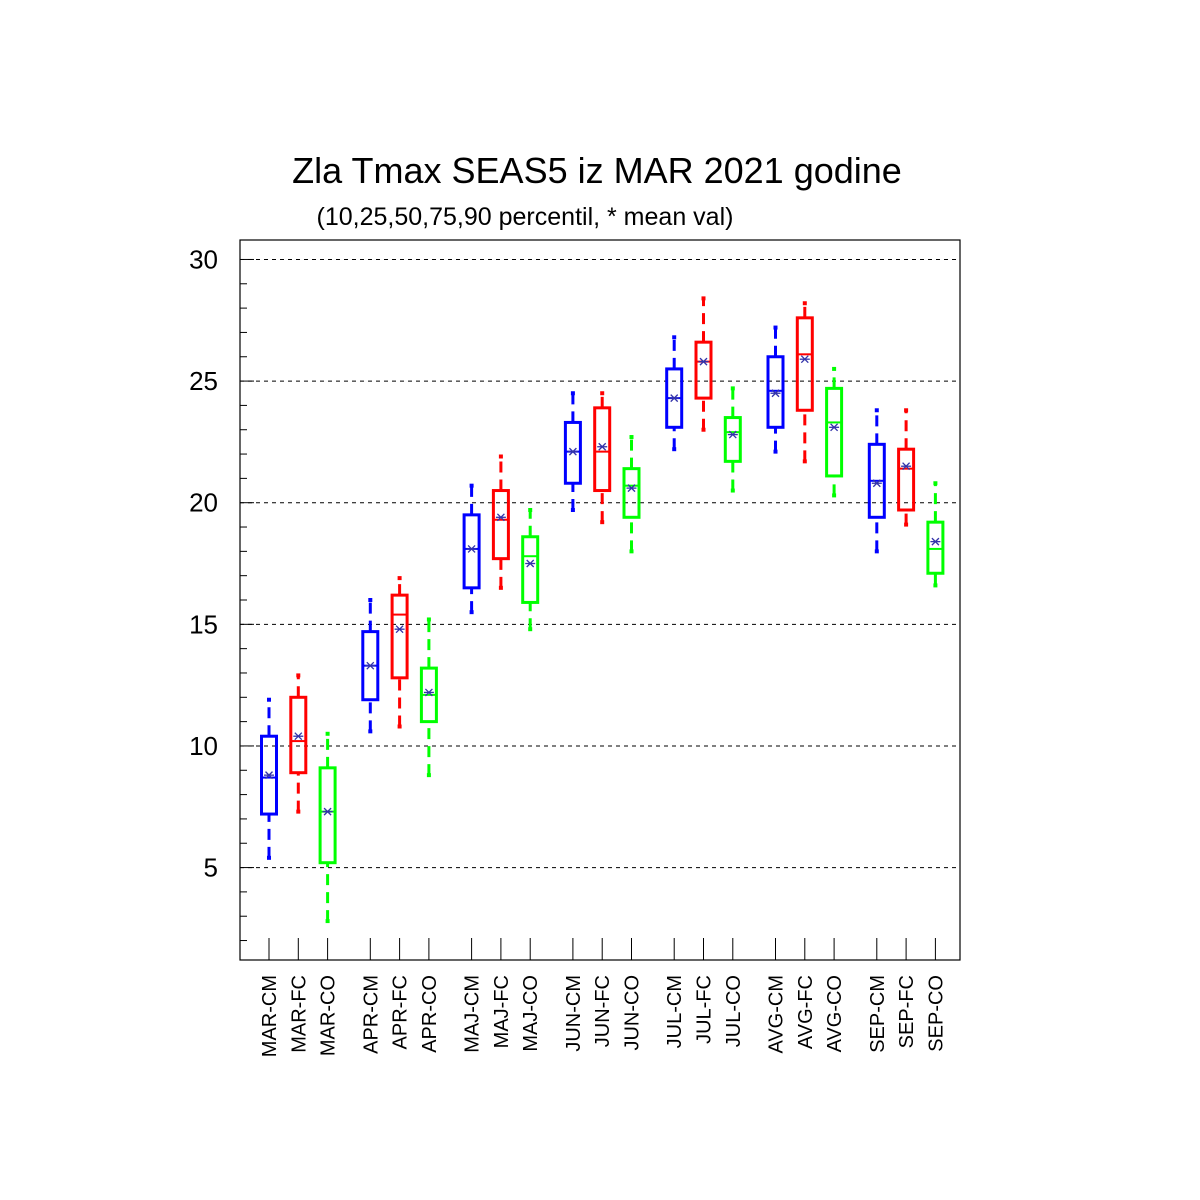 The height and width of the screenshot is (1200, 1200). Describe the element at coordinates (574, 1013) in the screenshot. I see `x-tick-label: JUN-CM` at that location.